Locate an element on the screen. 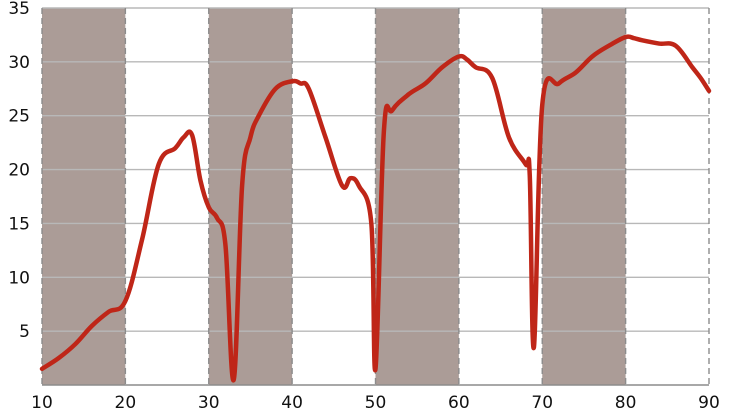 The width and height of the screenshot is (750, 416). y-tick-label: 25 is located at coordinates (19, 117).